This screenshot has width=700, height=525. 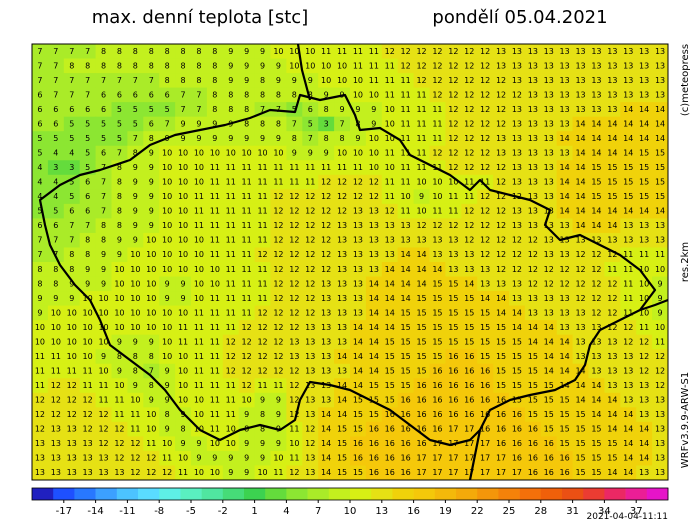 What do you see at coordinates (87, 153) in the screenshot?
I see `grid-value: 5` at bounding box center [87, 153].